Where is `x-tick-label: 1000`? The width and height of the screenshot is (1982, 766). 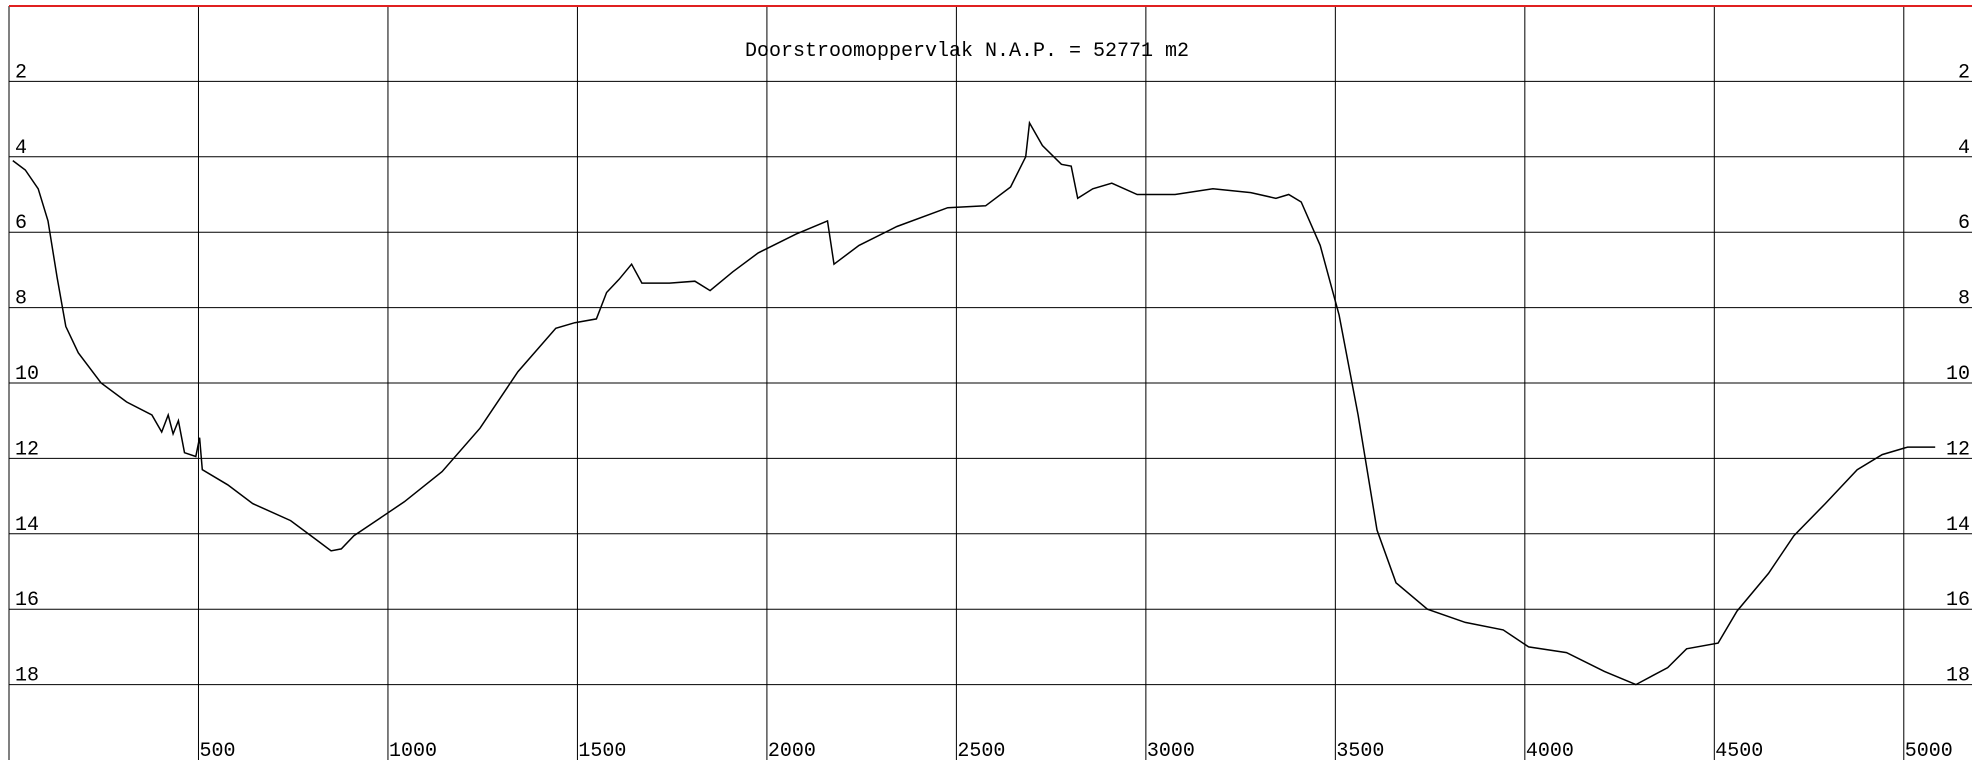 x-tick-label: 1000 is located at coordinates (413, 750).